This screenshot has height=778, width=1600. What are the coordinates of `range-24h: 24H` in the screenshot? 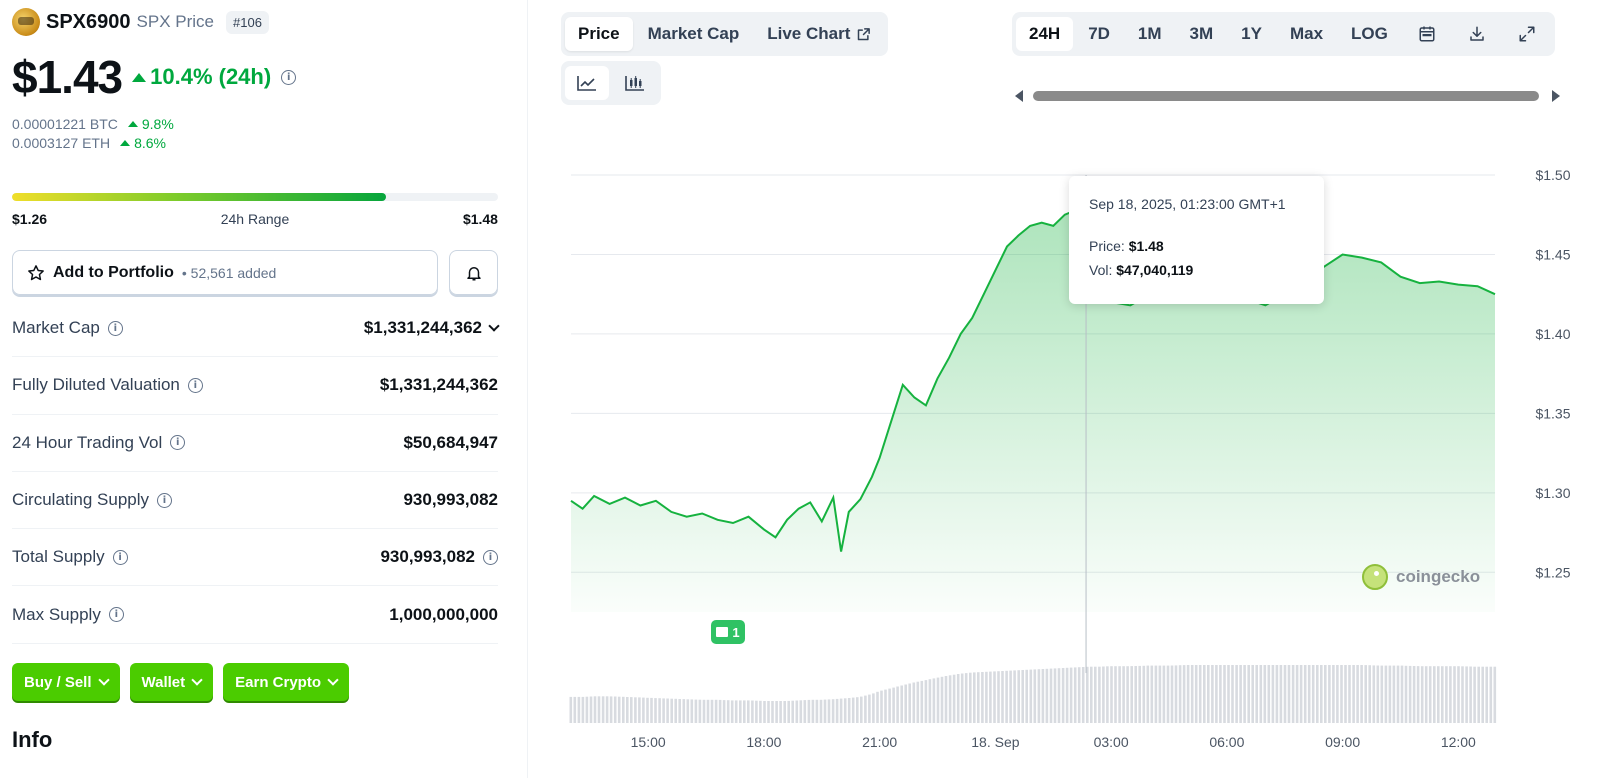 It's located at (1045, 34).